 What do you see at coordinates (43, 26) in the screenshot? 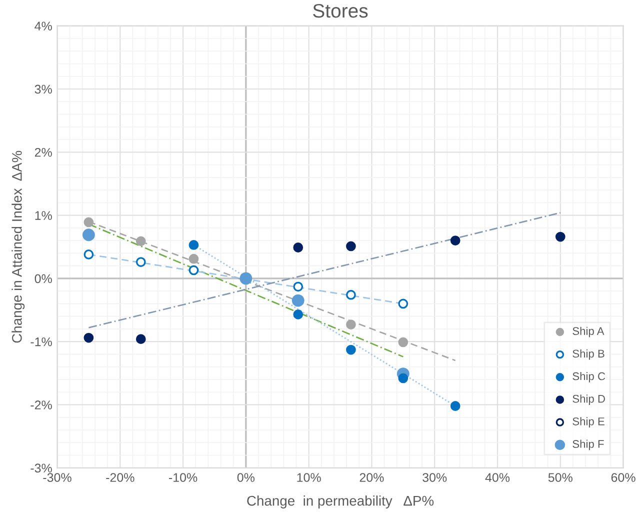
I see `y-tick-label: 4%` at bounding box center [43, 26].